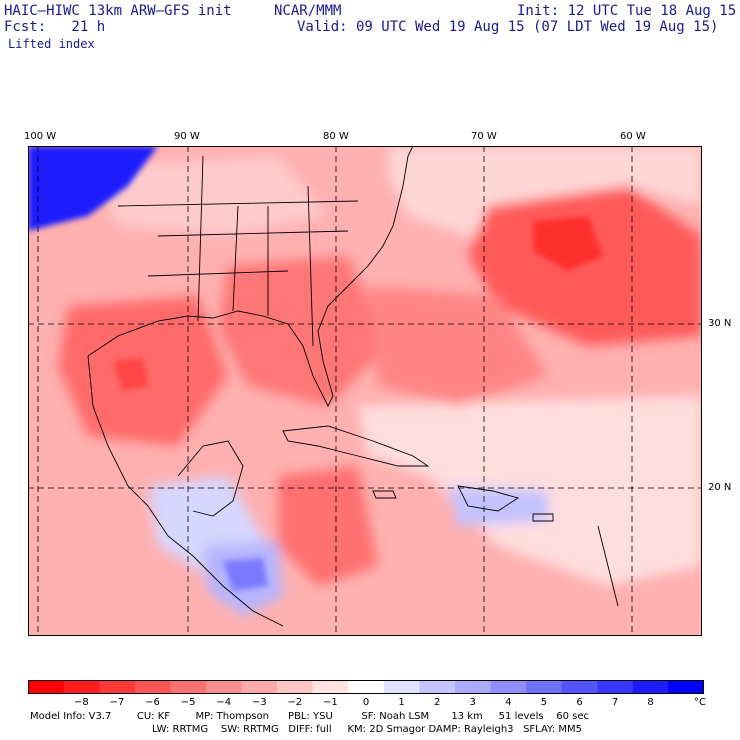 This screenshot has width=740, height=740. Describe the element at coordinates (308, 11) in the screenshot. I see `org-label: NCAR/MMM` at that location.